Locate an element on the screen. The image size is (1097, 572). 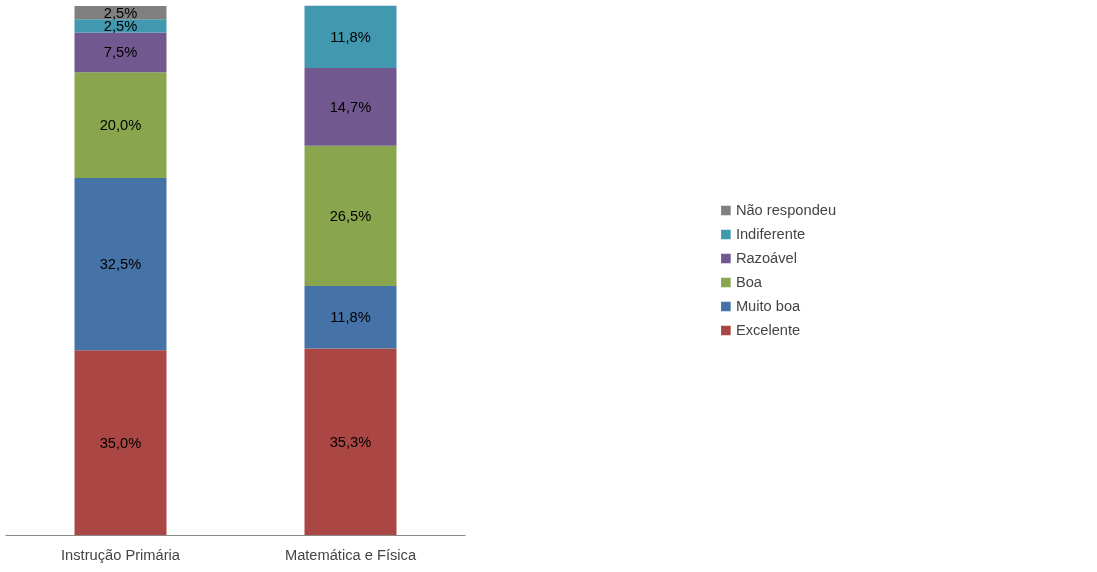
x-tick-label: Instrução Primária is located at coordinates (121, 554).